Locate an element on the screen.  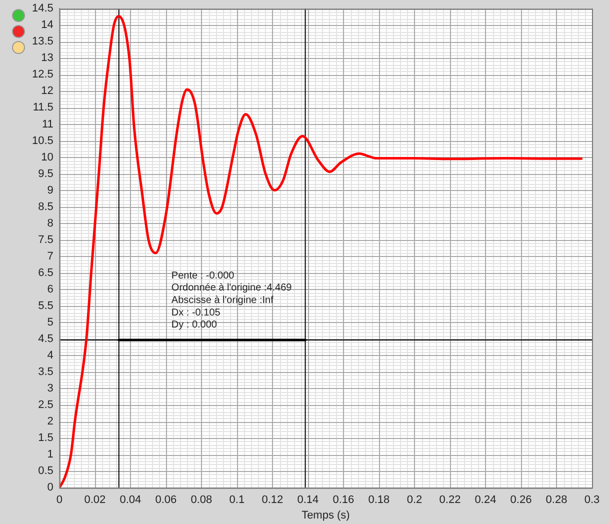
x-tick-label: 0.16 is located at coordinates (343, 500).